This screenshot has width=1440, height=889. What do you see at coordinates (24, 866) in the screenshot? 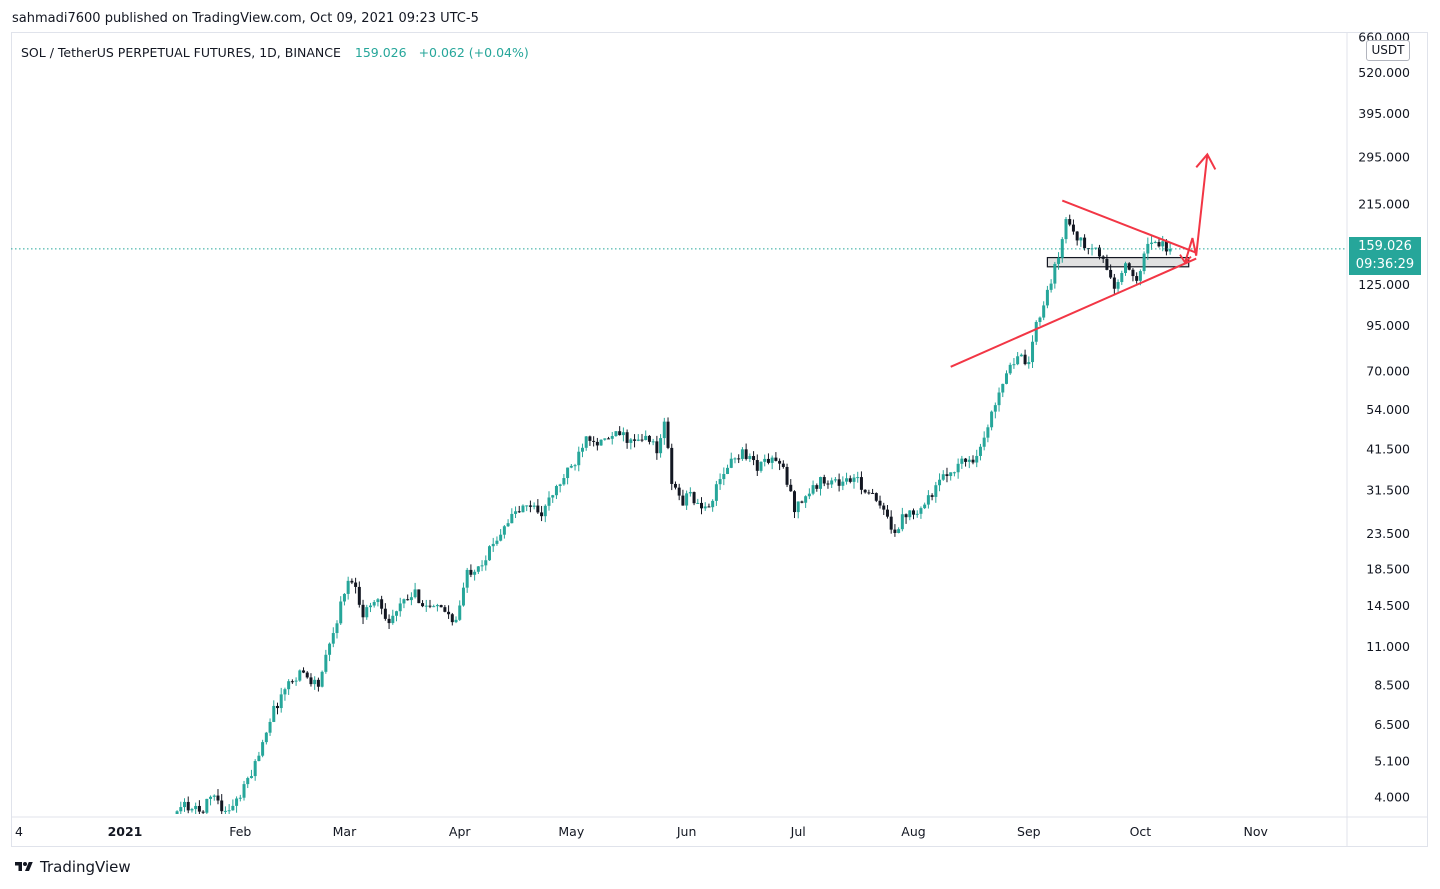
I see `tradingview-logo-icon` at bounding box center [24, 866].